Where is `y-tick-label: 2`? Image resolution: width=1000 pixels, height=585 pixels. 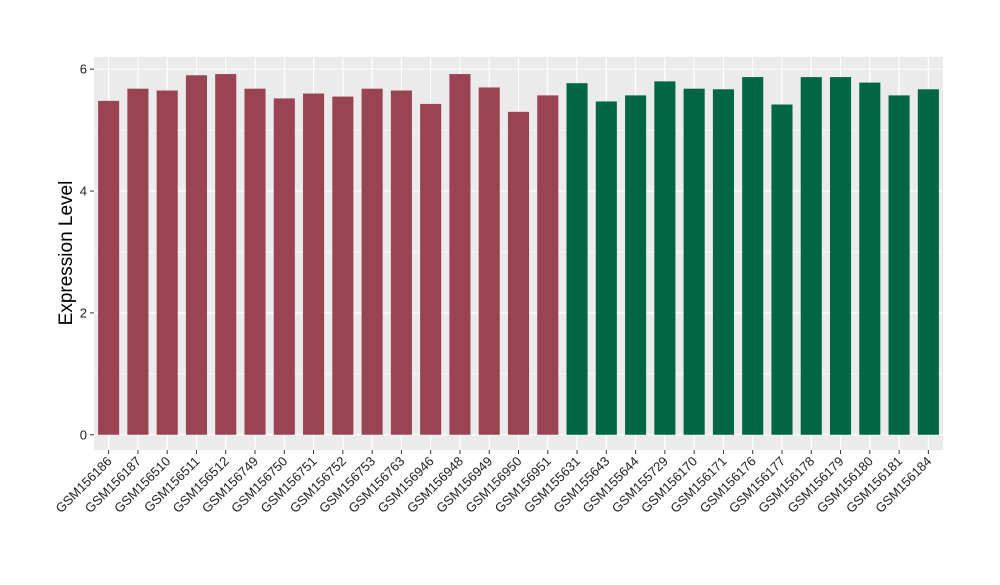
y-tick-label: 2 is located at coordinates (83, 312).